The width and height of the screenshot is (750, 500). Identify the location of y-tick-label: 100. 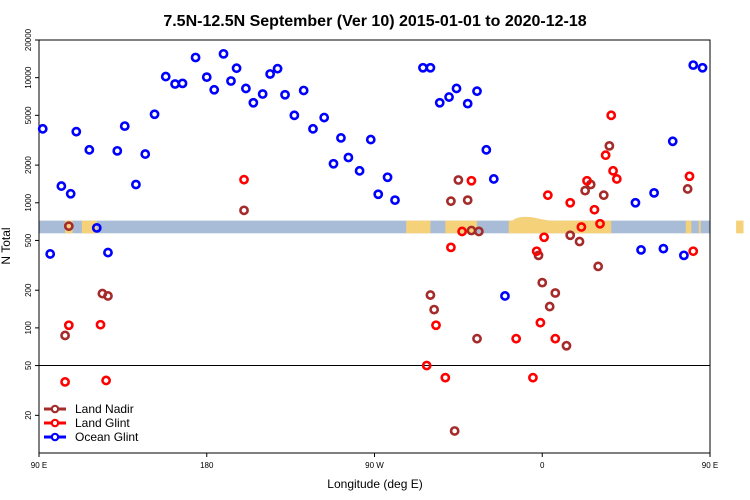
(28, 328).